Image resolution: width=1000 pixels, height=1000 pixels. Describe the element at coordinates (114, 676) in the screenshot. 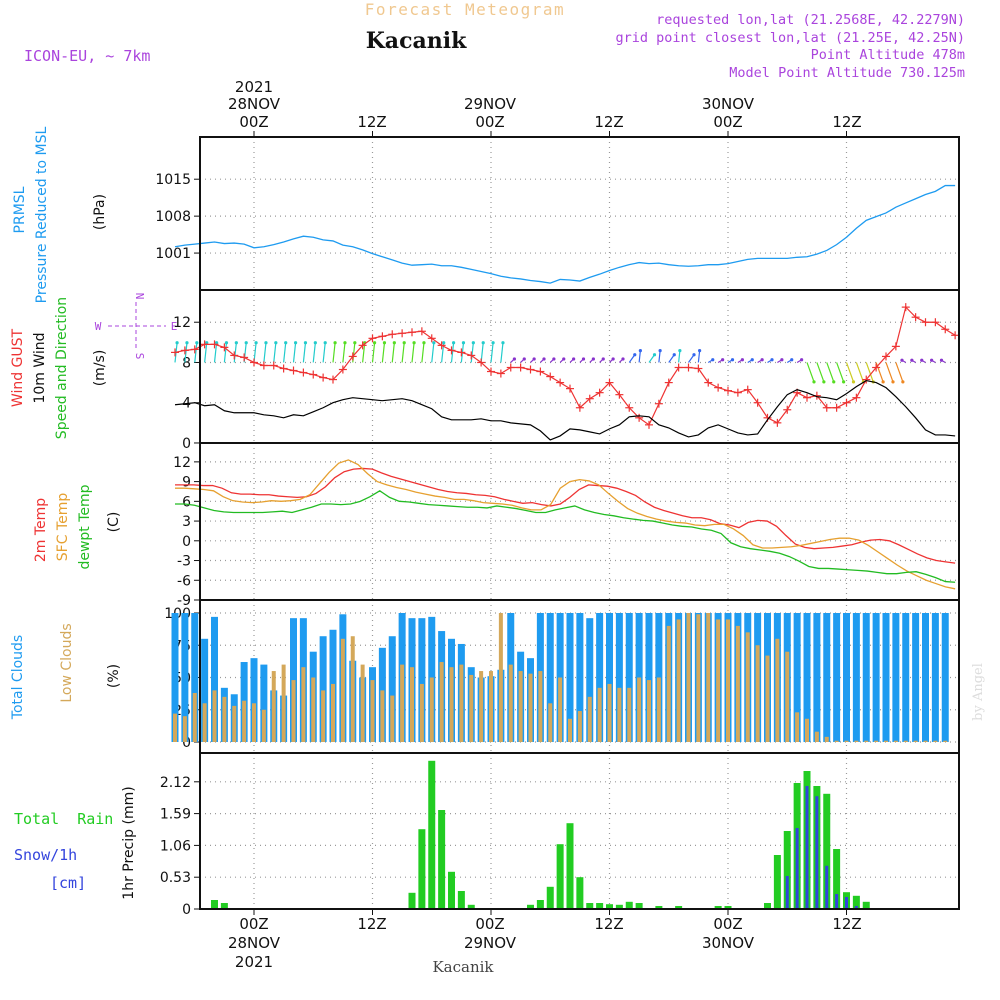

I see `clouds-unit-label: (%)` at that location.